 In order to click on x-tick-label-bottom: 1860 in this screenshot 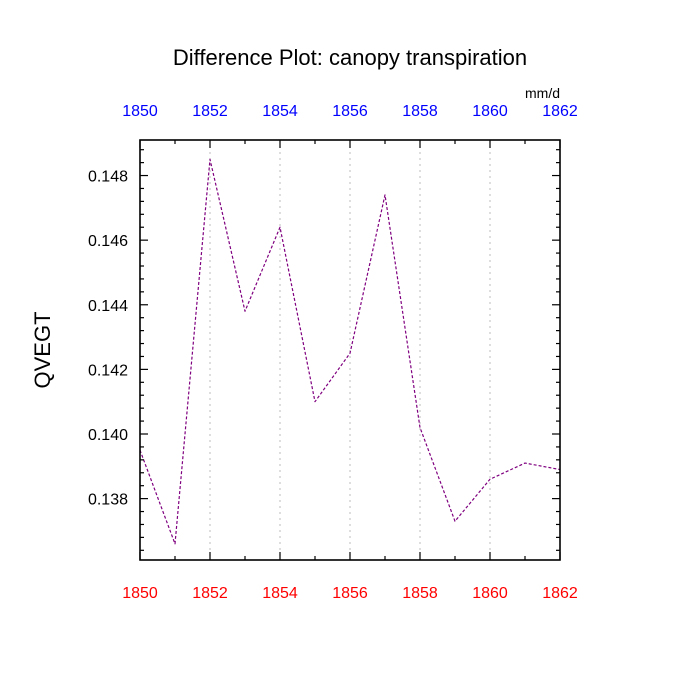, I will do `click(490, 593)`.